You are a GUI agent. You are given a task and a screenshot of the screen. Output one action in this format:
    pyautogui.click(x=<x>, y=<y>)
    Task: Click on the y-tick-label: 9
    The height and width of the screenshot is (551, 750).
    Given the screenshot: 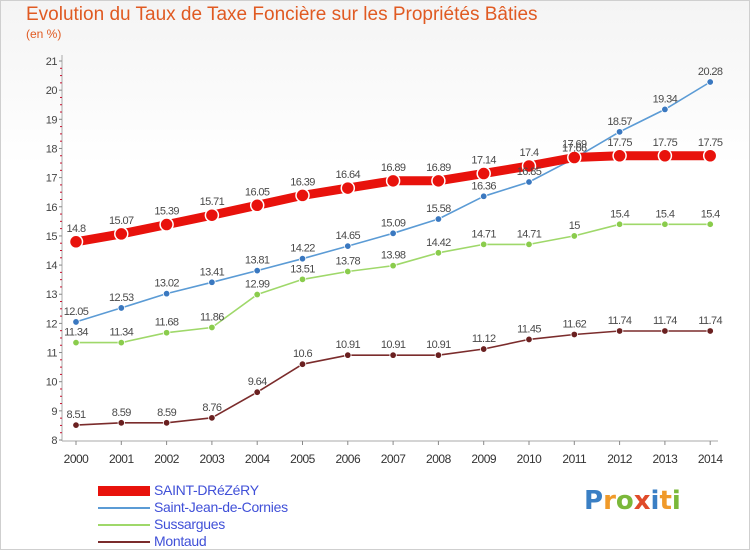 What is the action you would take?
    pyautogui.click(x=54, y=412)
    